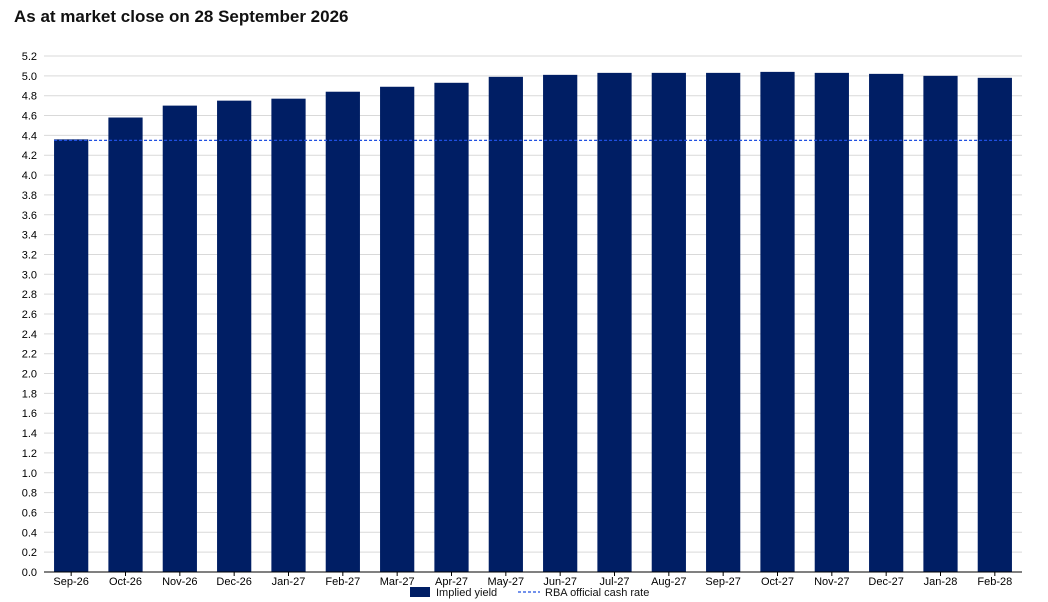  What do you see at coordinates (29, 394) in the screenshot?
I see `y-tick-label: 1.8` at bounding box center [29, 394].